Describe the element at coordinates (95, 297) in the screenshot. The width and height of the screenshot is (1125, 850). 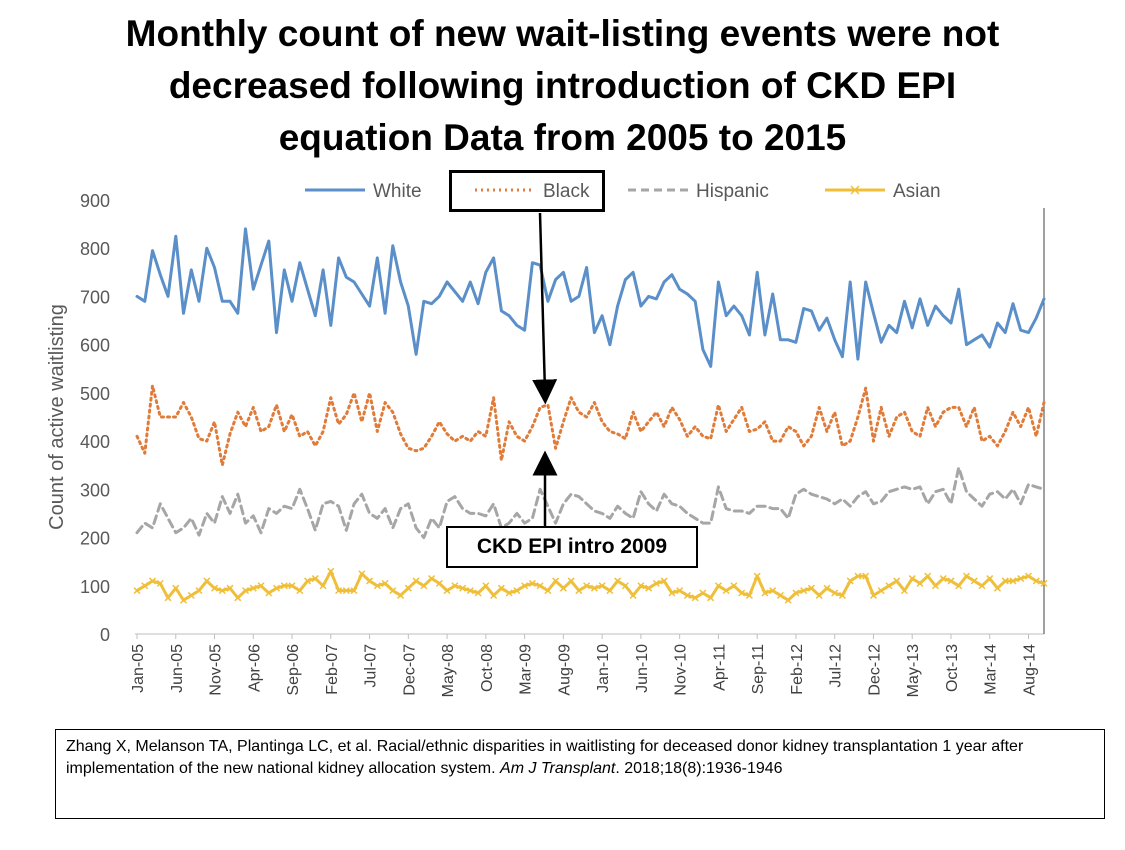
I see `y-tick-label: 700` at that location.